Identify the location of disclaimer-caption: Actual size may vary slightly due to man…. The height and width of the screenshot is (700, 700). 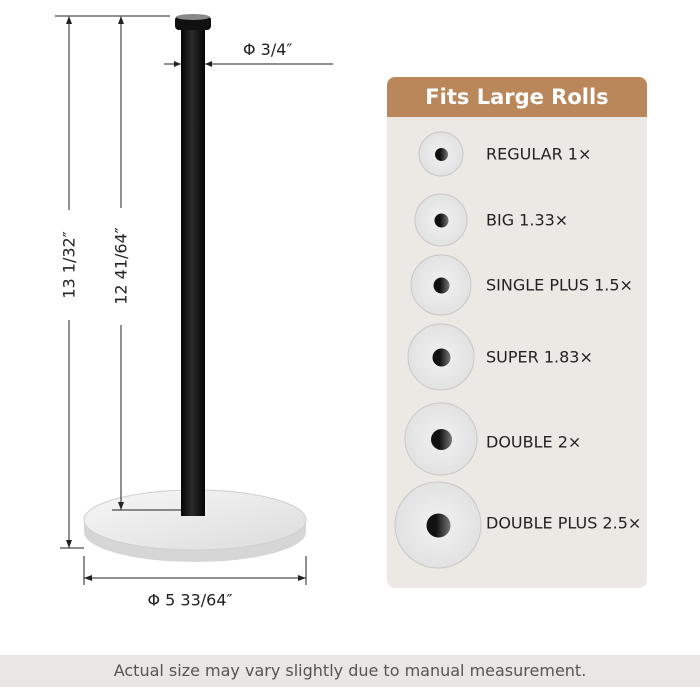
(350, 671).